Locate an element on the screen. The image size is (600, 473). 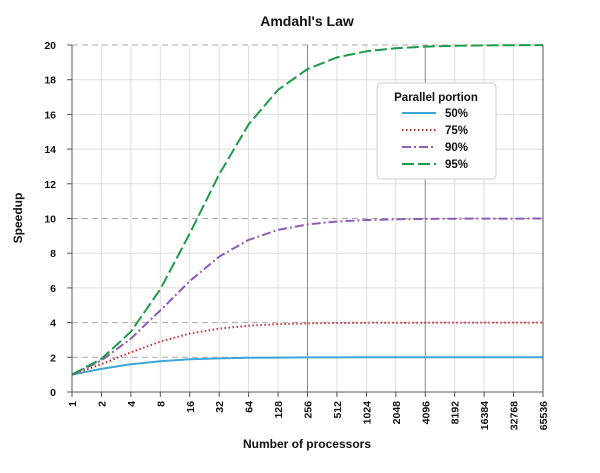
legend-label: 90% is located at coordinates (456, 148).